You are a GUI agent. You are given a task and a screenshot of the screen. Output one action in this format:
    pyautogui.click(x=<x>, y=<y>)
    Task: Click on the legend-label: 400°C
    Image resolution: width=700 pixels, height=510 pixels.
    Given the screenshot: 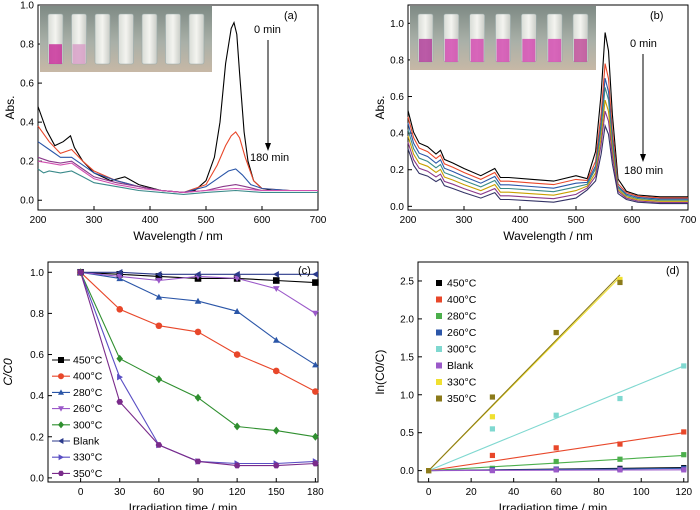 What is the action you would take?
    pyautogui.click(x=88, y=377)
    